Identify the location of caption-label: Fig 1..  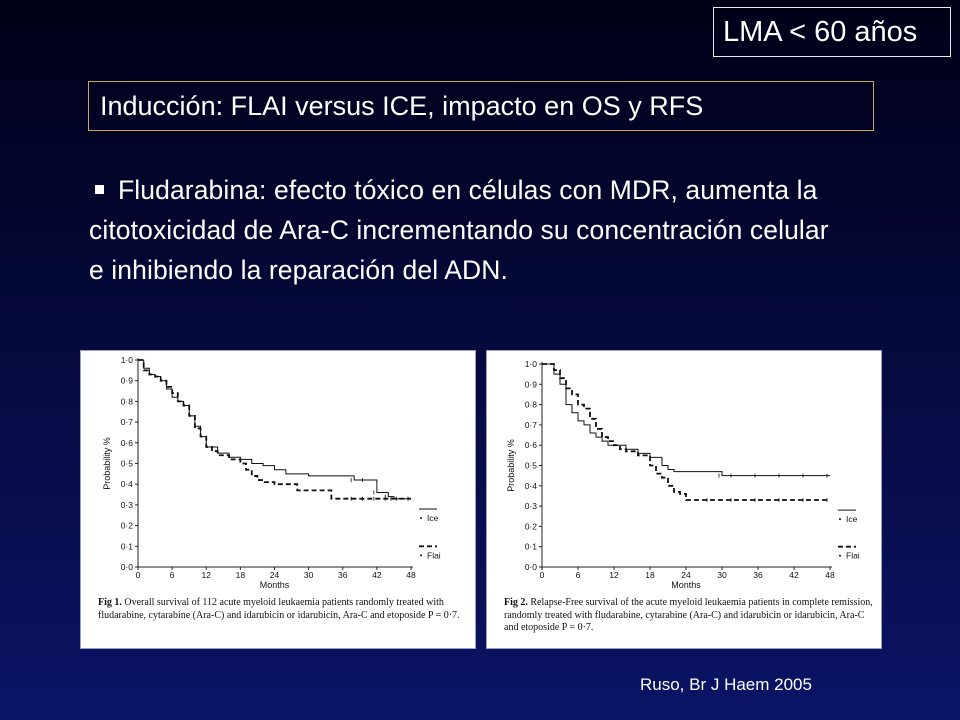
(110, 602).